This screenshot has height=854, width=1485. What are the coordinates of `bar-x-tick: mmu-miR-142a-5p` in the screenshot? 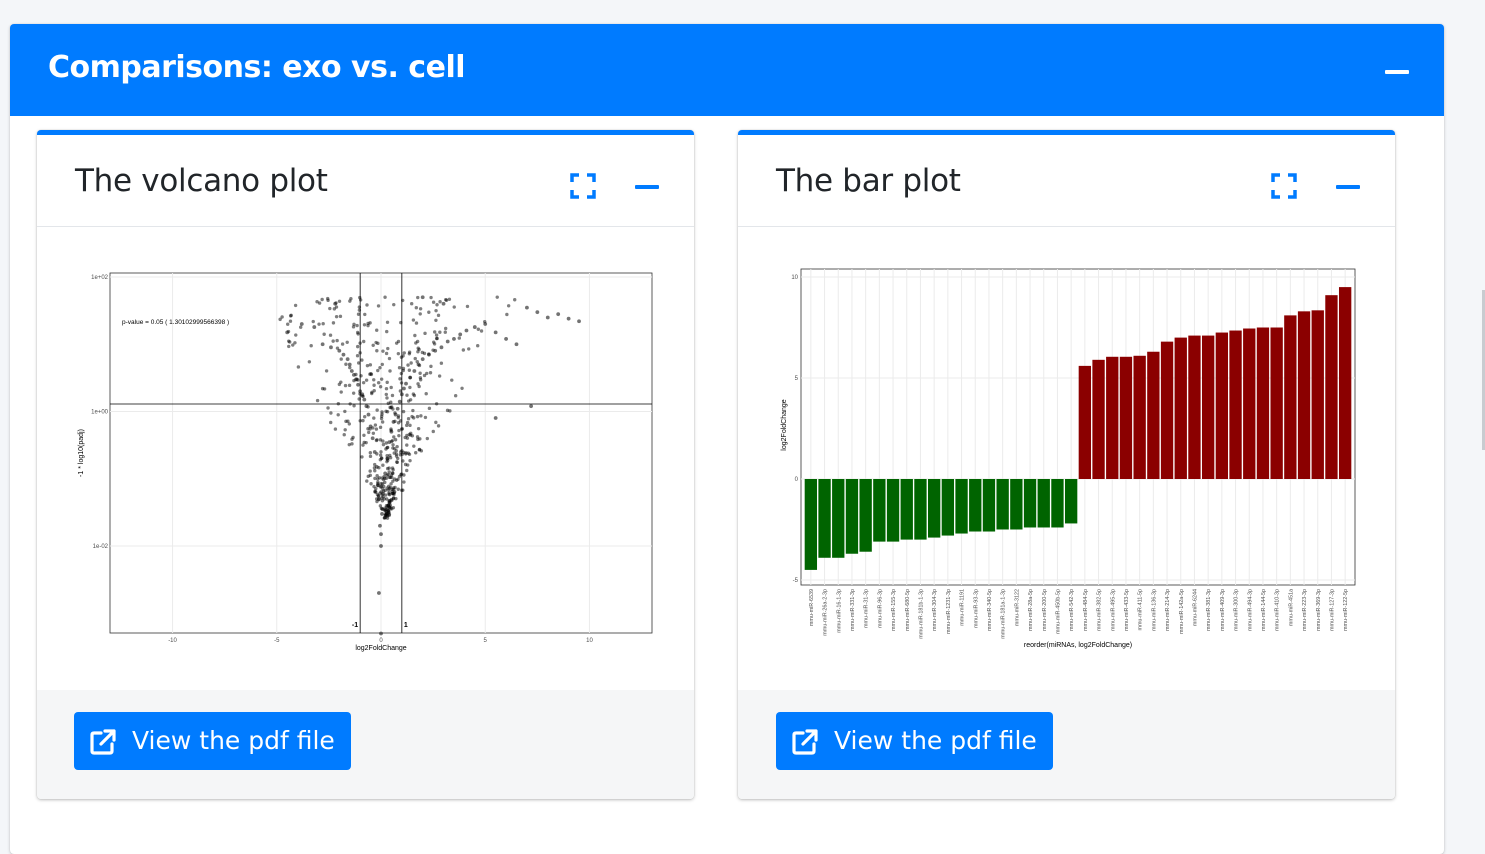 It's located at (1182, 611).